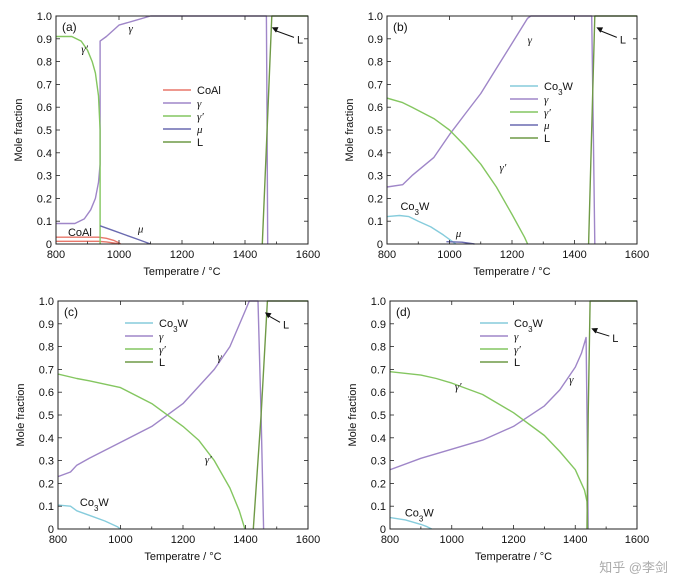  I want to click on series-line-gamma, so click(489, 433).